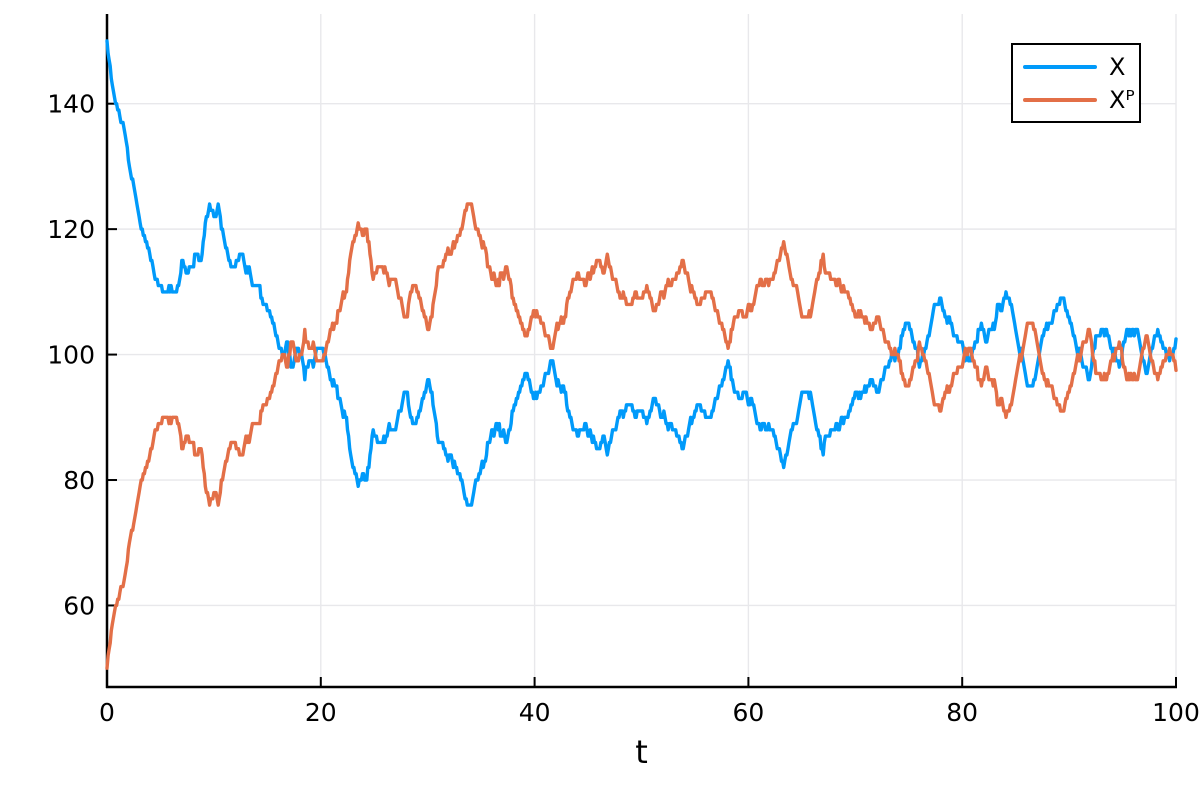  What do you see at coordinates (321, 712) in the screenshot?
I see `x-tick-label: 20` at bounding box center [321, 712].